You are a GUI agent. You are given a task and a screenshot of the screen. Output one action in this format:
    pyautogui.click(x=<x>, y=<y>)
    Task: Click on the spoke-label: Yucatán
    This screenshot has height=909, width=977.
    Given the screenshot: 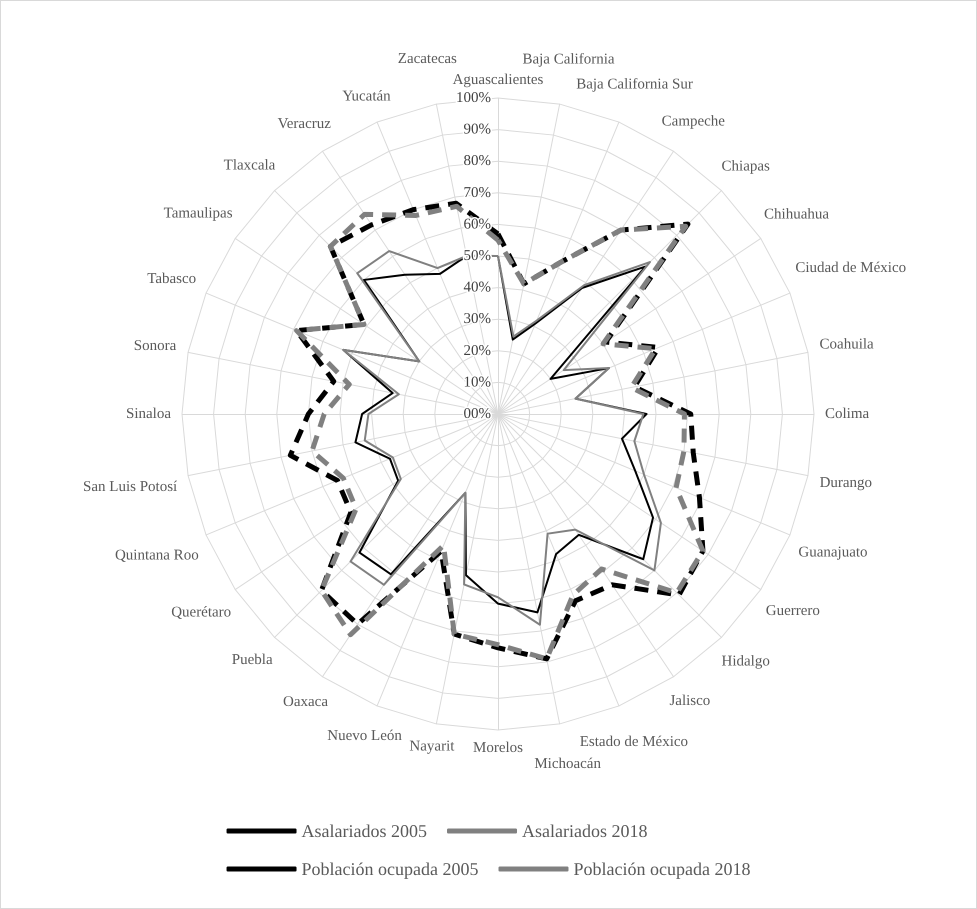 What is the action you would take?
    pyautogui.click(x=367, y=96)
    